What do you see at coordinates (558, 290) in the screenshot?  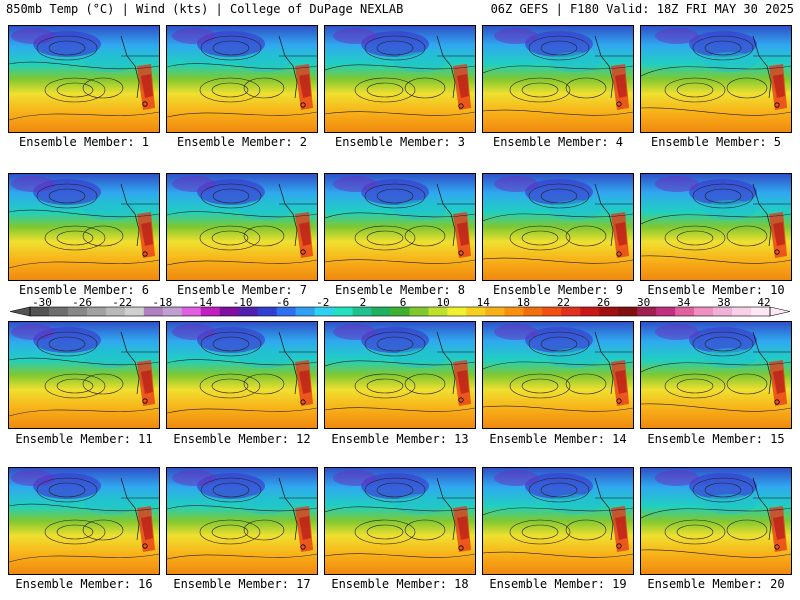 I see `ensemble-member-label: Ensemble Member: 9` at bounding box center [558, 290].